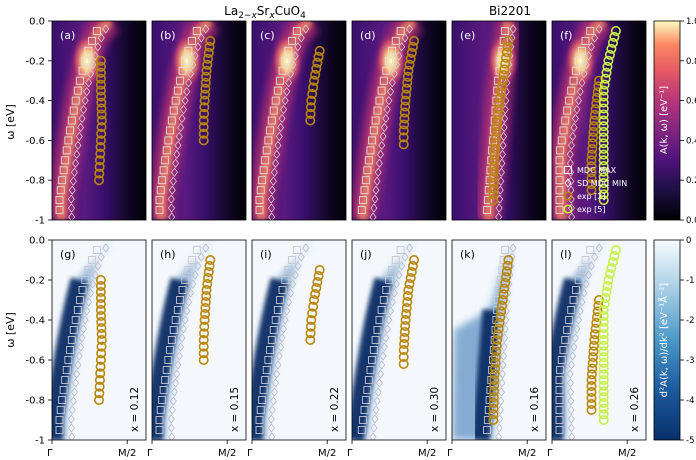 The height and width of the screenshot is (460, 696). What do you see at coordinates (591, 209) in the screenshot?
I see `legend-entry: exp [5]` at bounding box center [591, 209].